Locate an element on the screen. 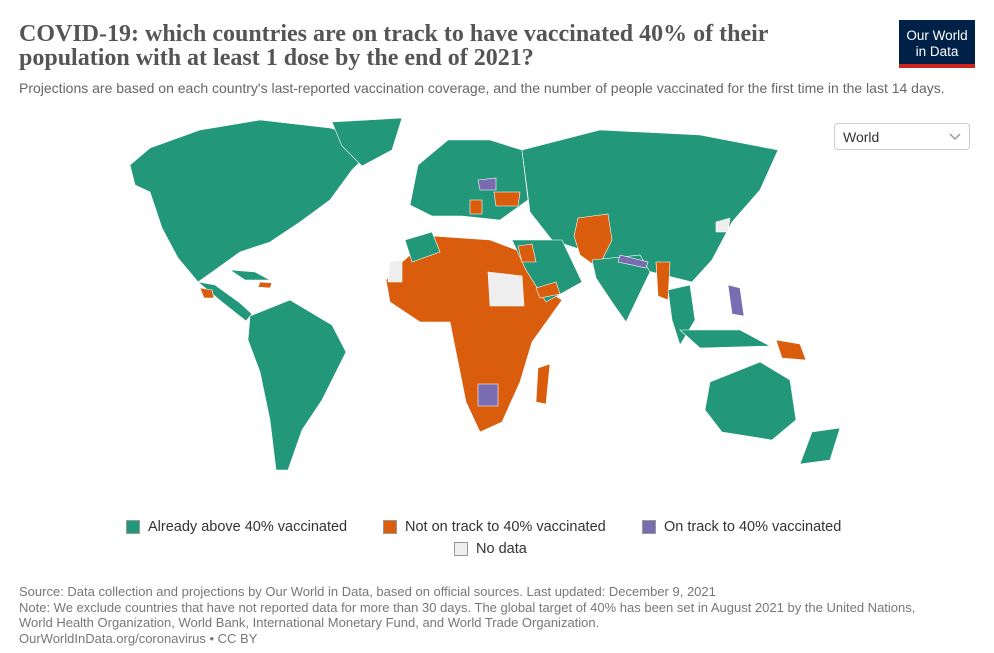 The height and width of the screenshot is (653, 994). legend-item: On track to 40% vaccinated is located at coordinates (741, 527).